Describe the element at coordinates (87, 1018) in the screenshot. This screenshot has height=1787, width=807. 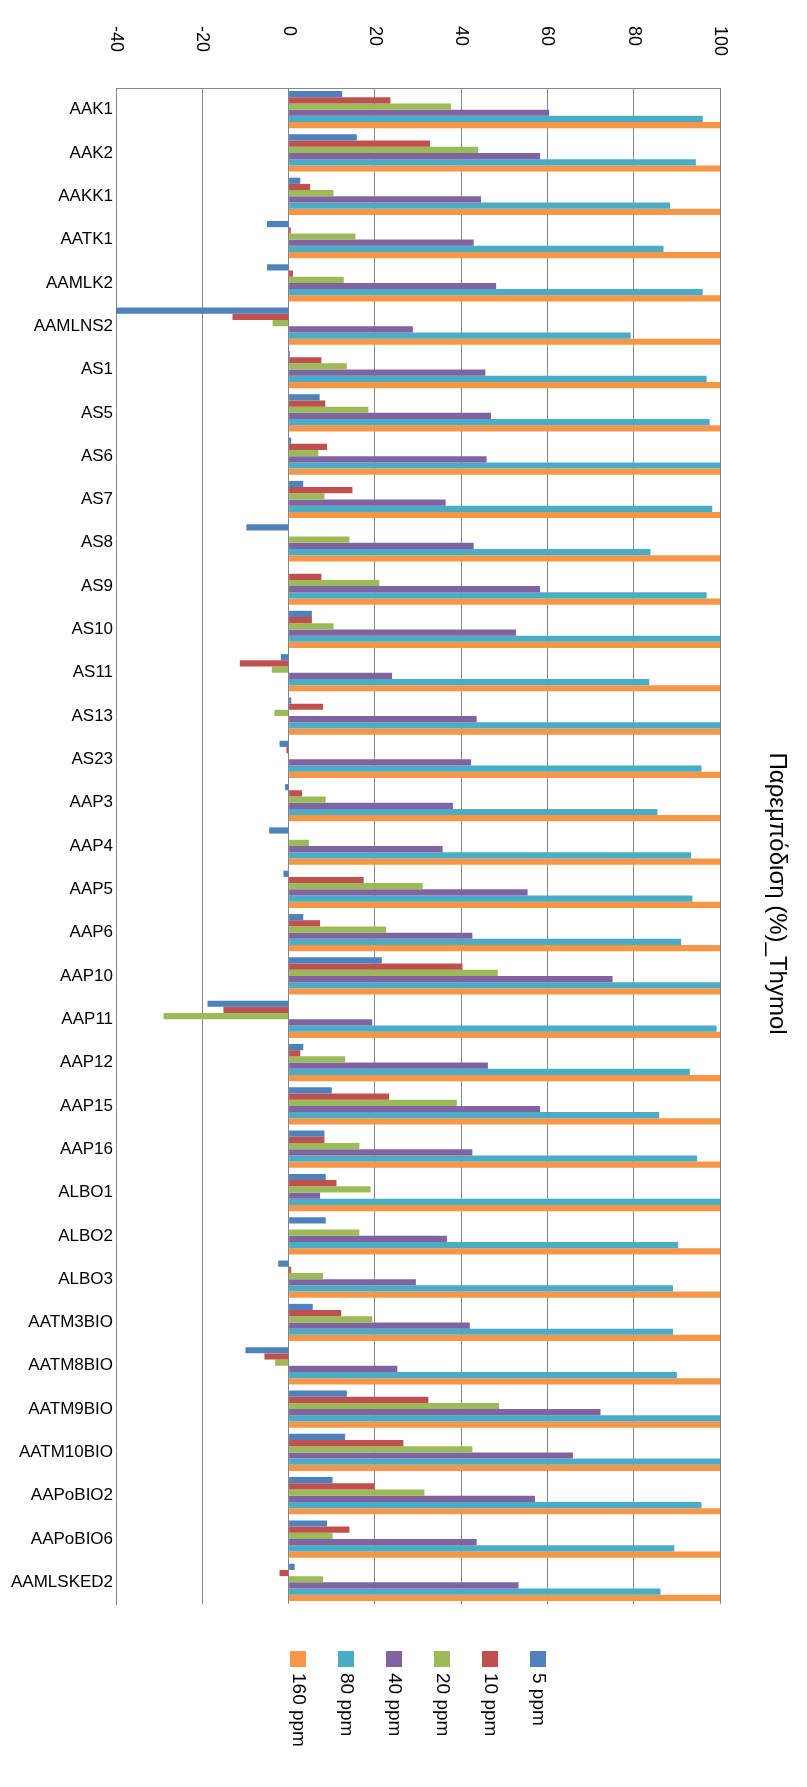
I see `y-tick-label: AAP11` at that location.